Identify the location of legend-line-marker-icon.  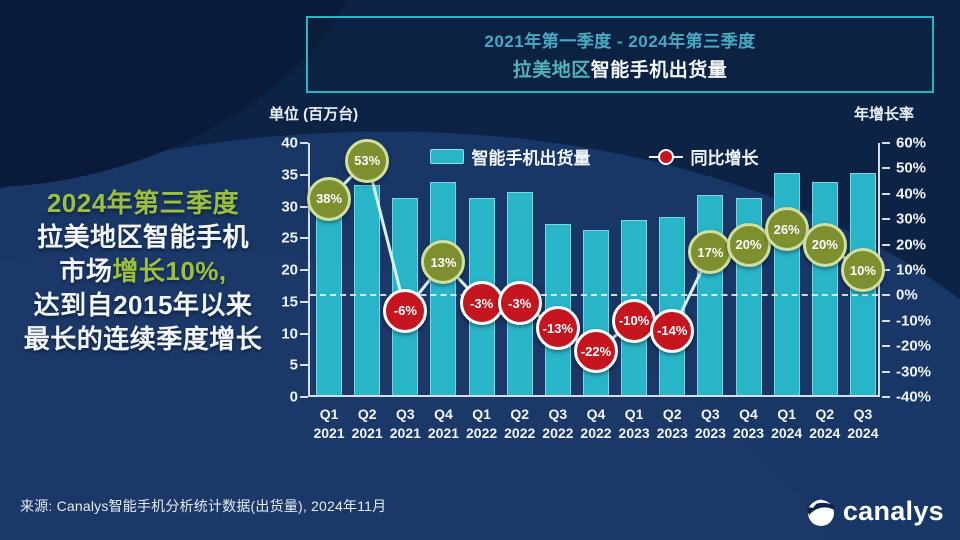
(665, 156).